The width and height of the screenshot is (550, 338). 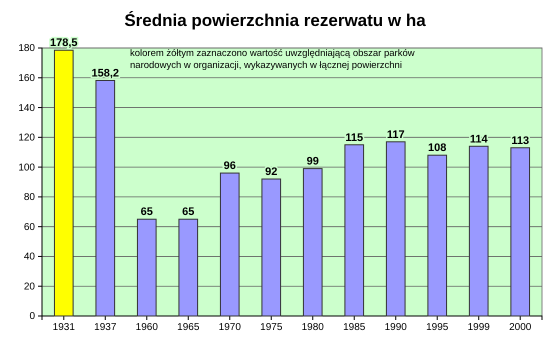 What do you see at coordinates (479, 328) in the screenshot?
I see `x-tick-label: 1999` at bounding box center [479, 328].